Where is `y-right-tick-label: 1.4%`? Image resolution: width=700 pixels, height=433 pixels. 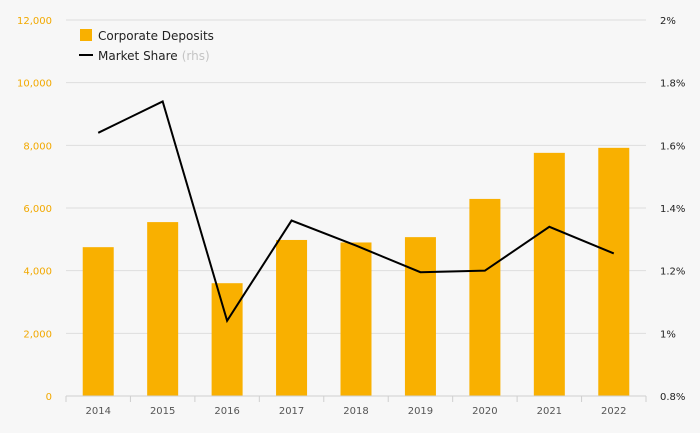
y-right-tick-label: 1.4% is located at coordinates (672, 209).